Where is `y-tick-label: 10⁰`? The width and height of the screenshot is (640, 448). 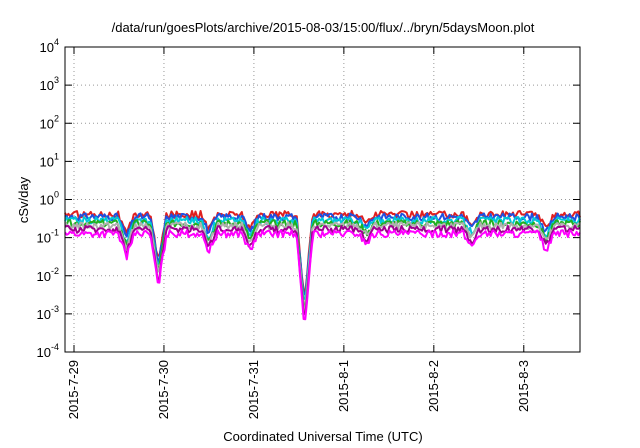 y-tick-label: 10⁰ is located at coordinates (49, 199).